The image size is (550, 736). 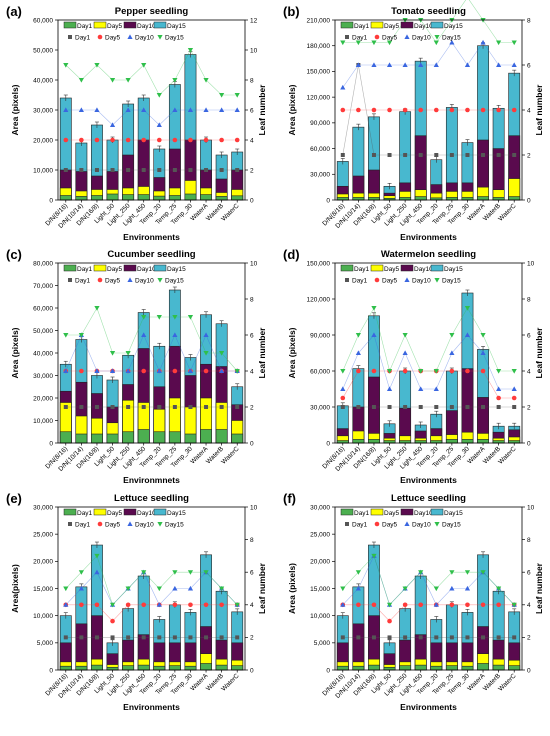 I want to click on legend-marker-day1, so click(x=347, y=280).